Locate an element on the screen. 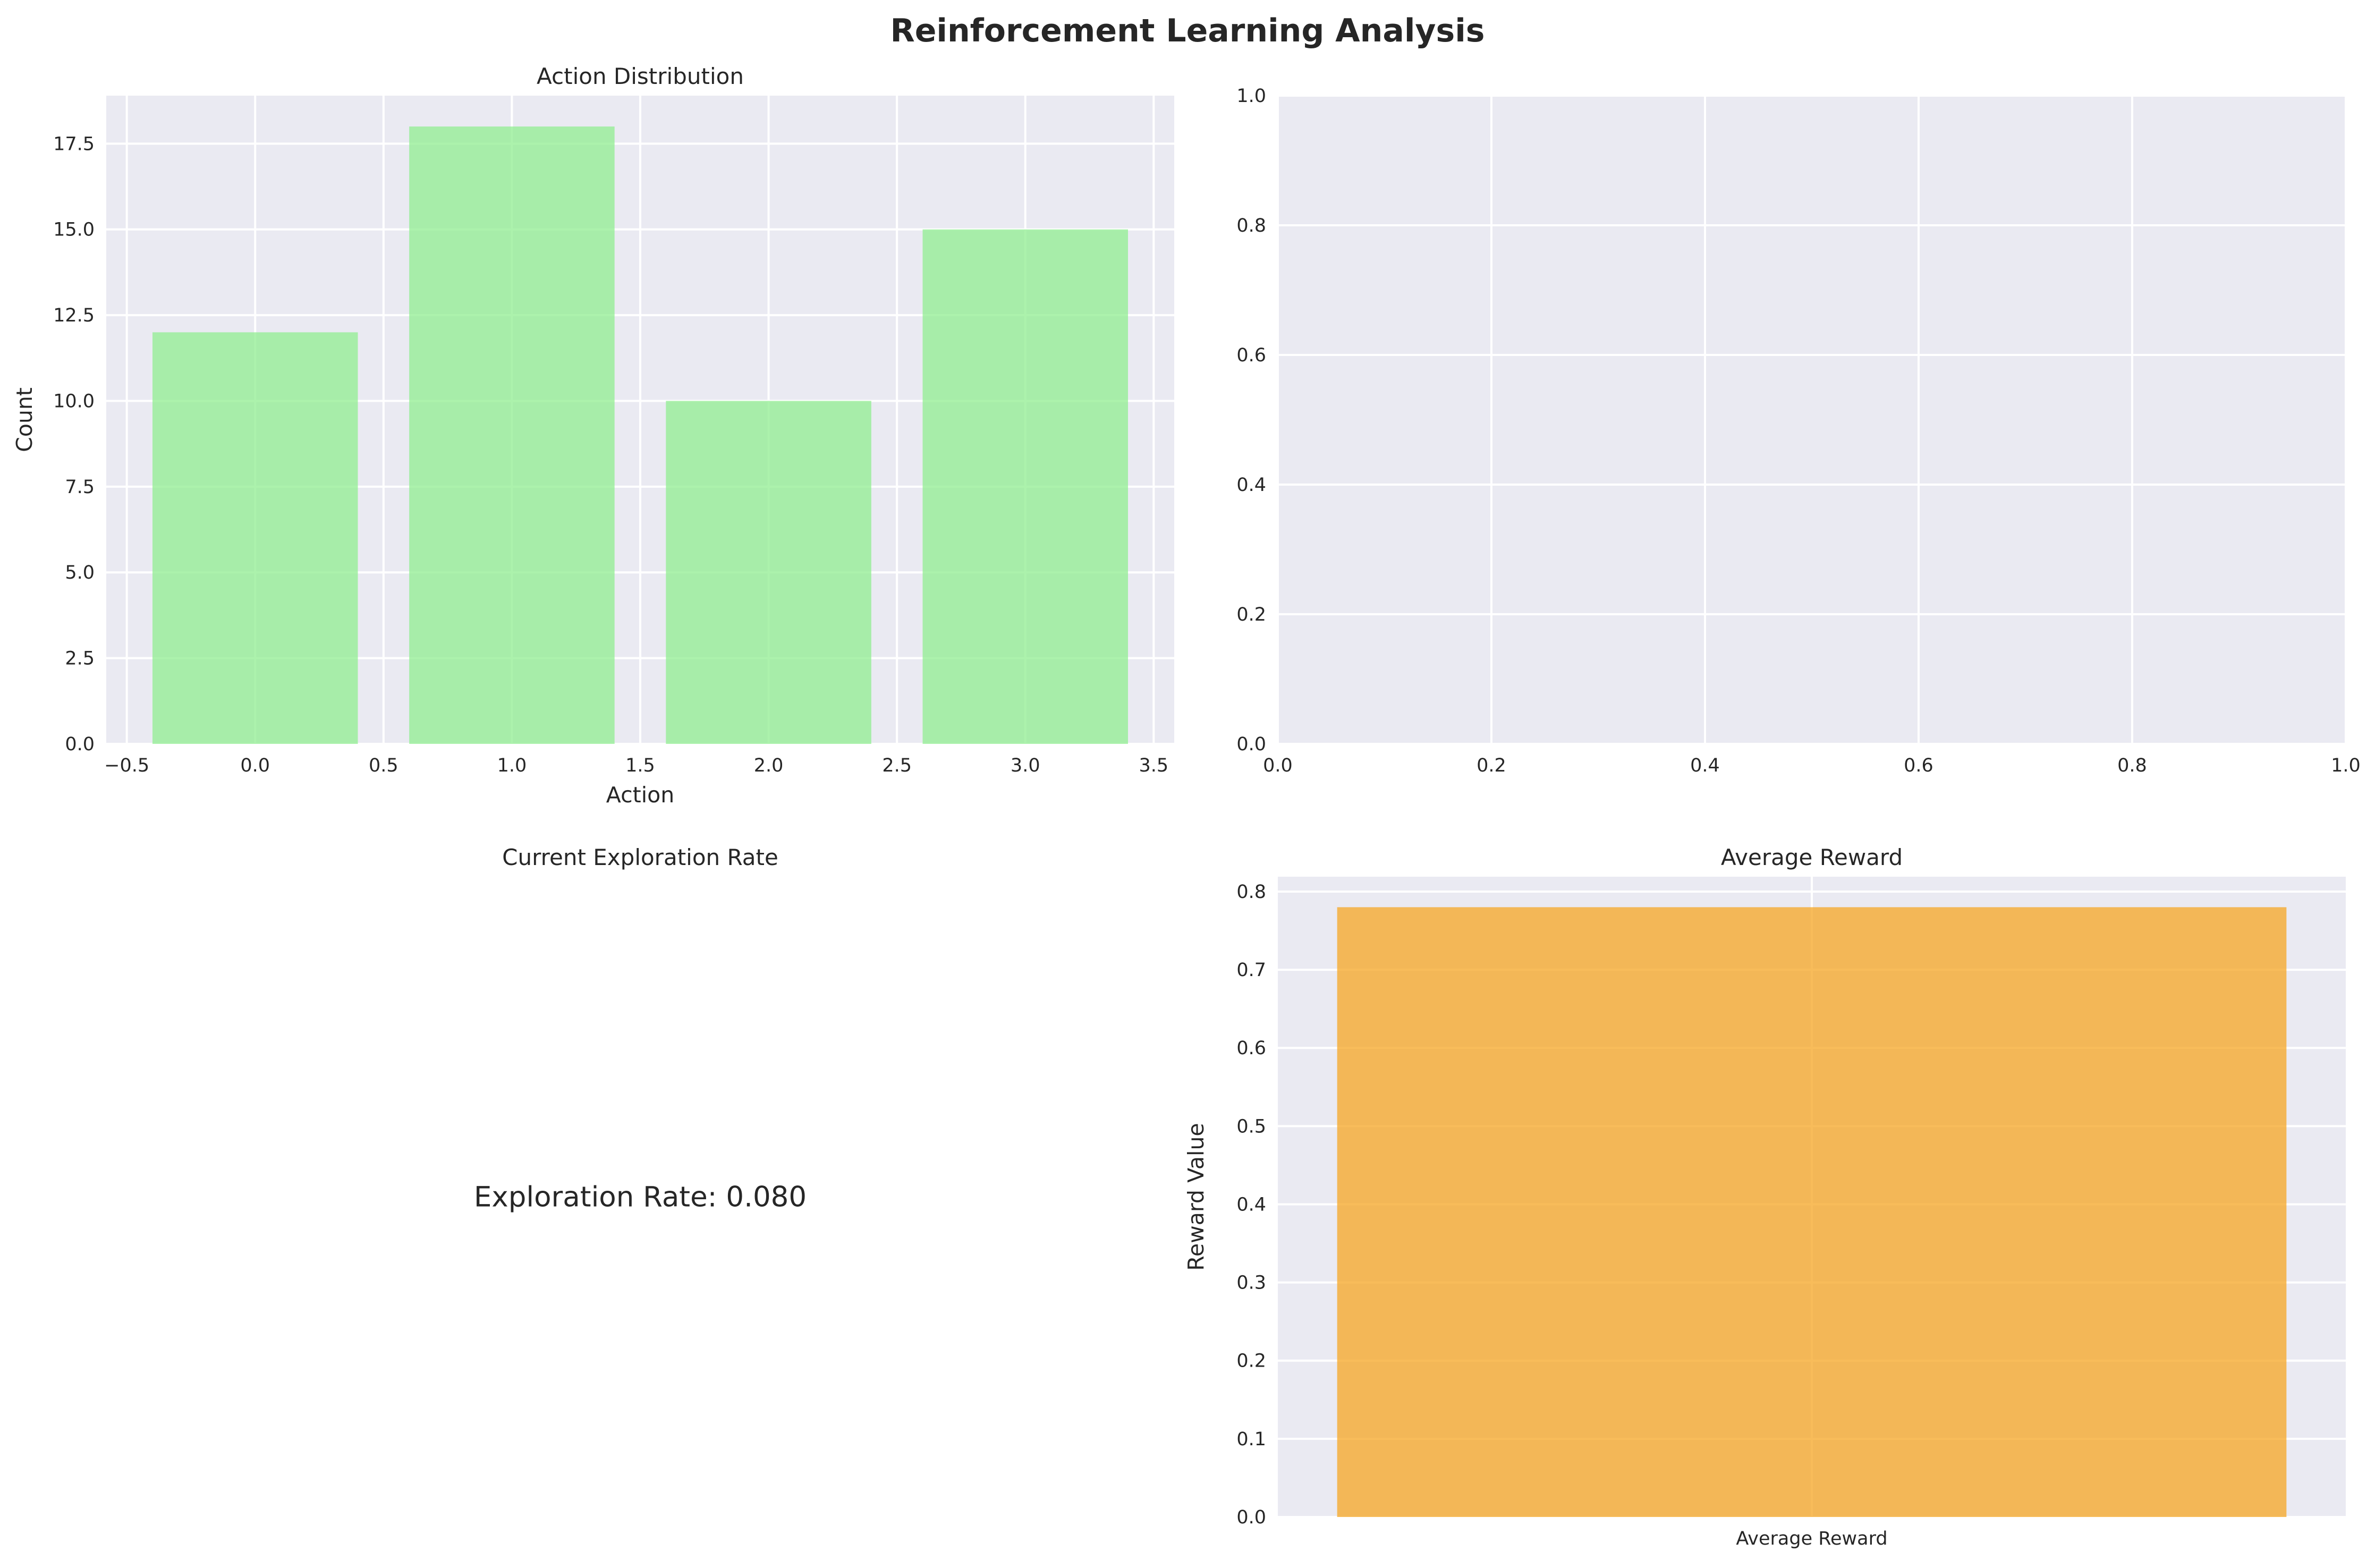  x-tick-label: 3.0 is located at coordinates (1025, 765).